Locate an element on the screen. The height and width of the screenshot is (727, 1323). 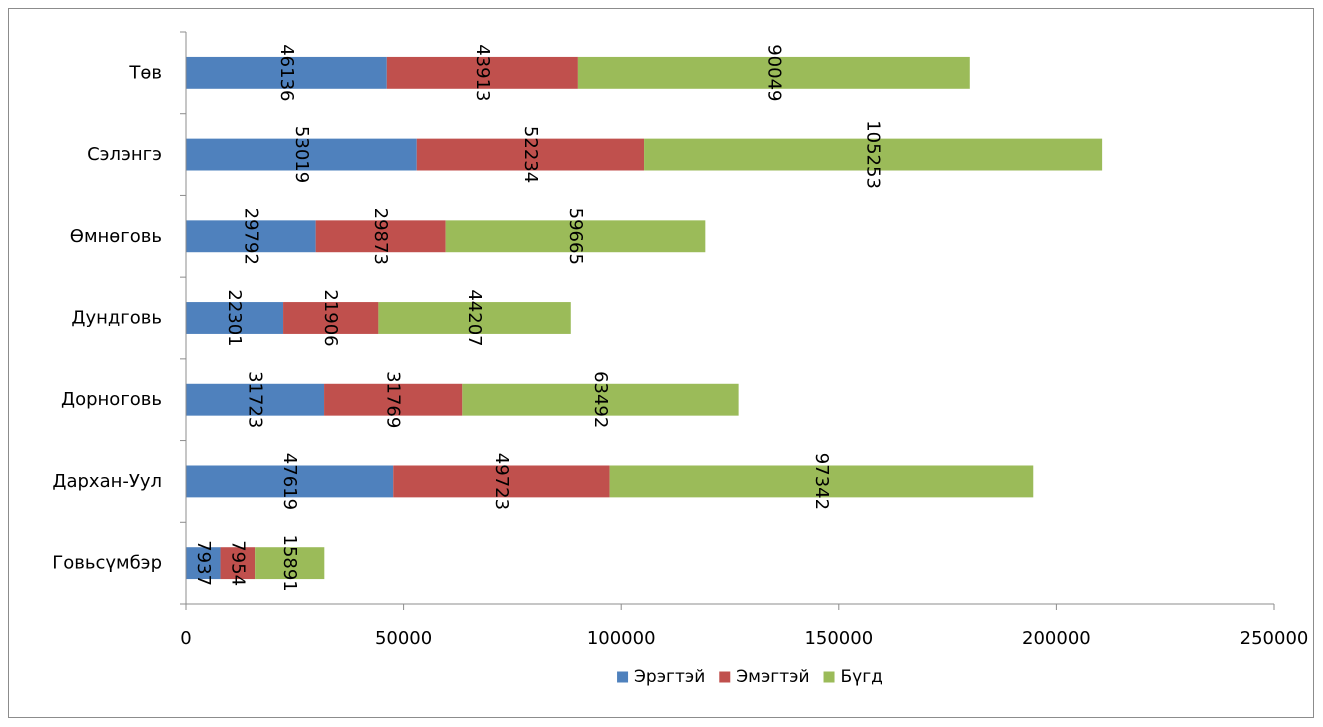
data-label: 52234 is located at coordinates (530, 154).